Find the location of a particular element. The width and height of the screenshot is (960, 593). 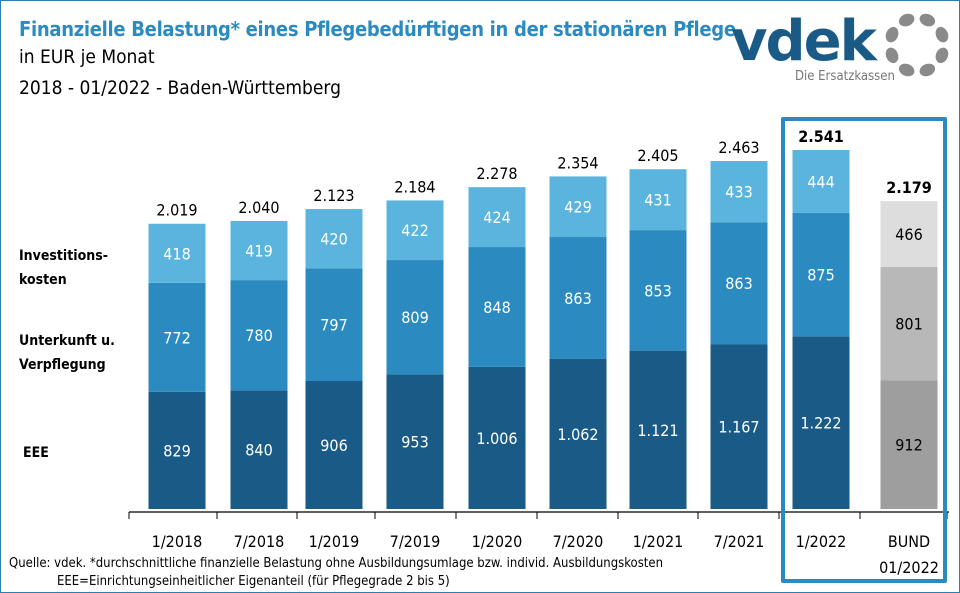

data-label: 418 is located at coordinates (176, 253).